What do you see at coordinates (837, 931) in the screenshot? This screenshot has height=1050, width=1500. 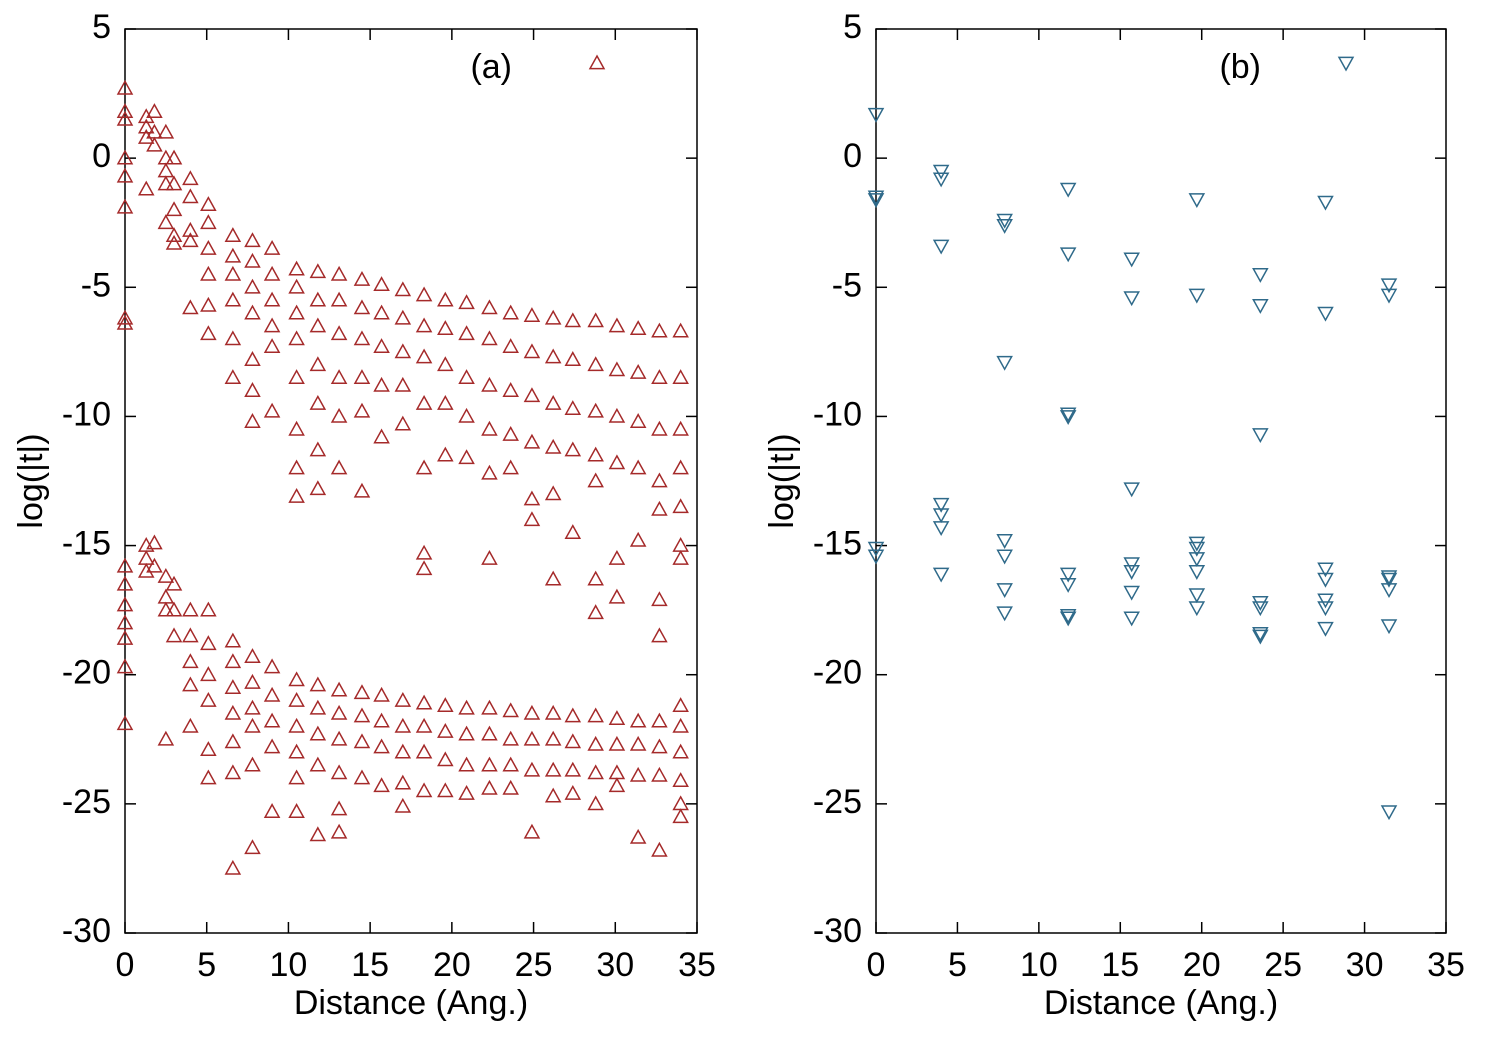 I see `y-tick-label: -30` at bounding box center [837, 931].